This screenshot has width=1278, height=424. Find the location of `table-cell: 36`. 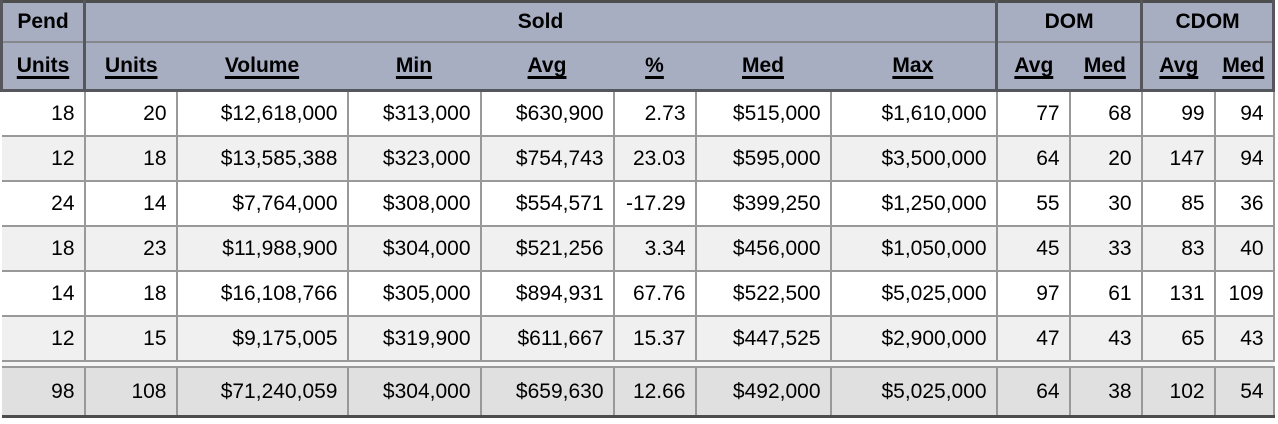

table-cell: 36 is located at coordinates (1244, 204).